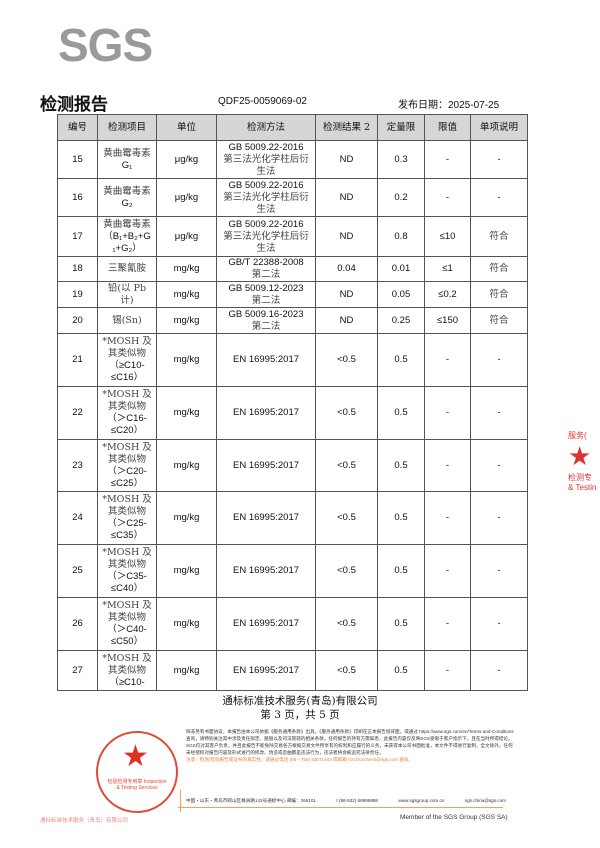 The image size is (600, 848). I want to click on website-link: www.sgsgroup.com.cn, so click(421, 800).